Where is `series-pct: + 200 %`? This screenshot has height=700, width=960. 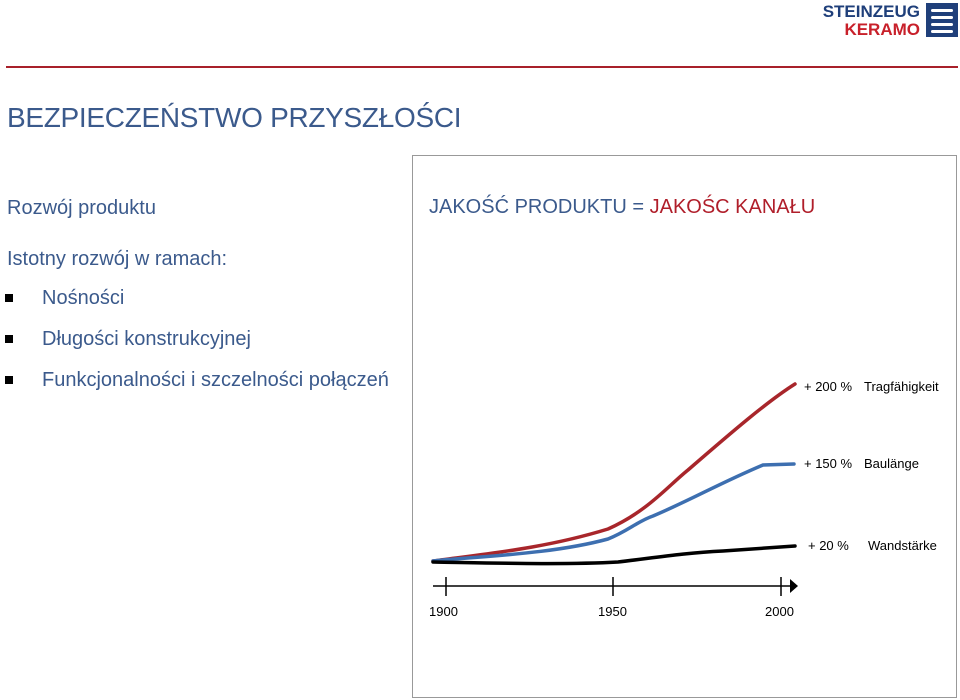
series-pct: + 200 % is located at coordinates (828, 386).